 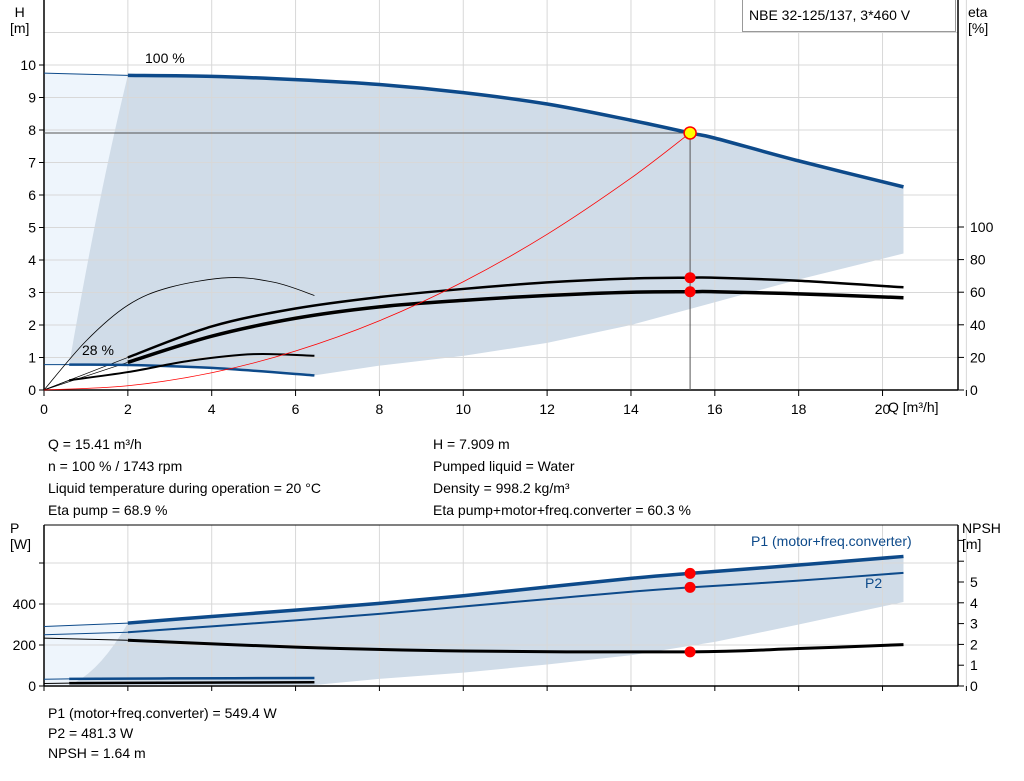 I want to click on p-tick-label: 200, so click(x=25, y=645).